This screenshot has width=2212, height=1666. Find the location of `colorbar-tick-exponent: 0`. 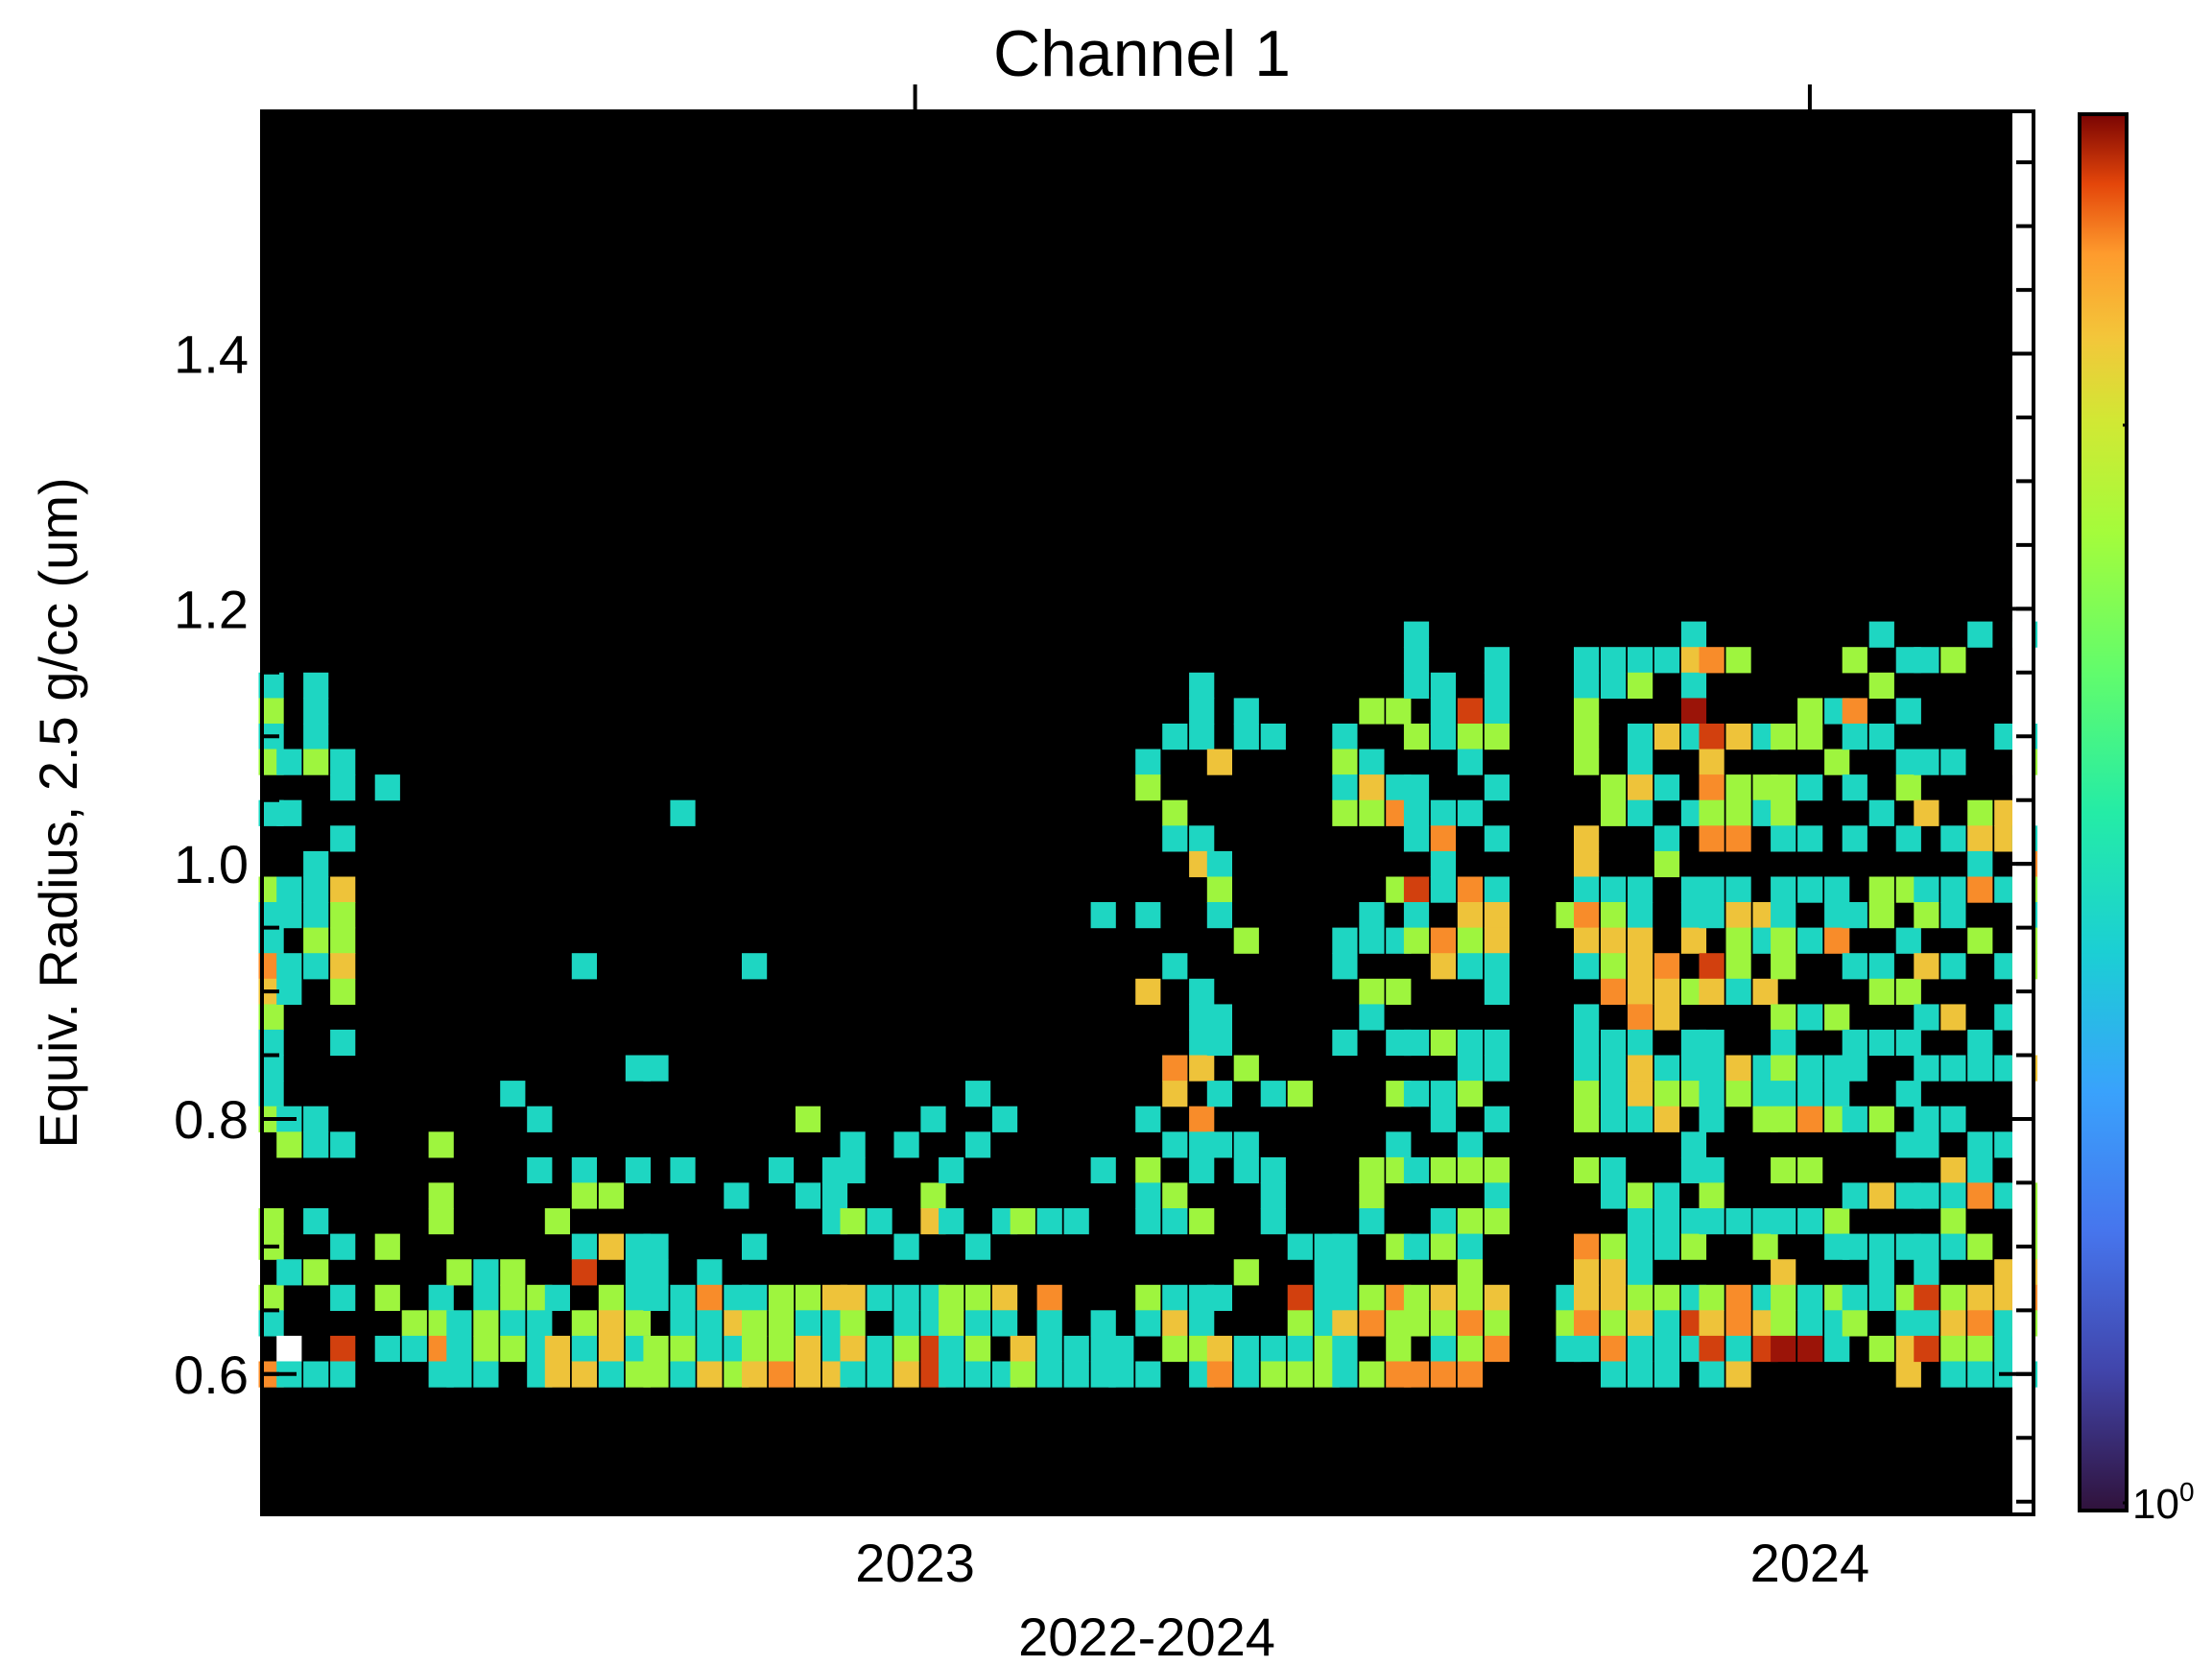

colorbar-tick-exponent: 0 is located at coordinates (2187, 1492).